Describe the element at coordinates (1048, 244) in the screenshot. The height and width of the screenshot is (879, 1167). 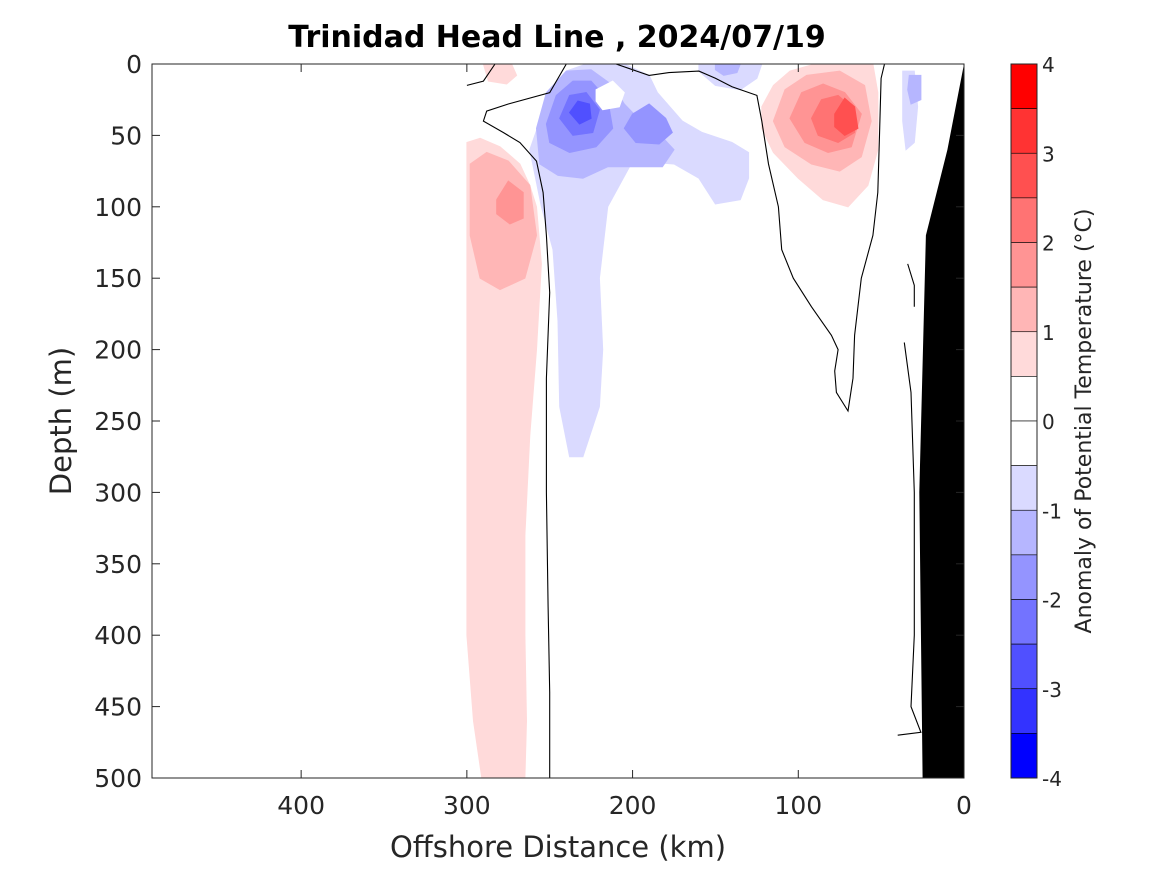
I see `colorbar-tick-label: 2` at that location.